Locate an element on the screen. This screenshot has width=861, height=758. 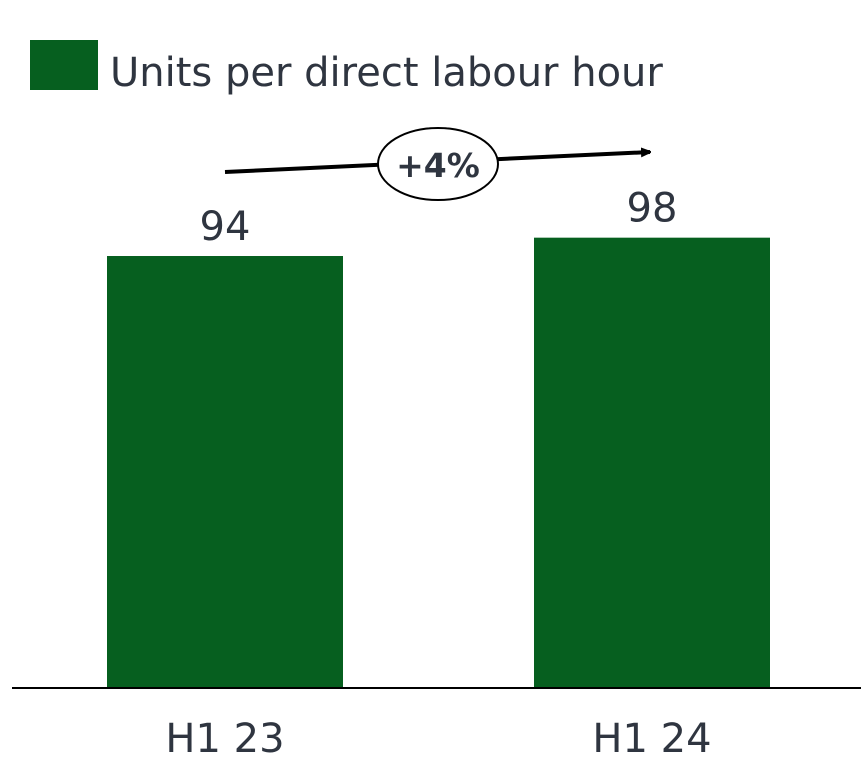
annotation-bubble is located at coordinates (438, 164).